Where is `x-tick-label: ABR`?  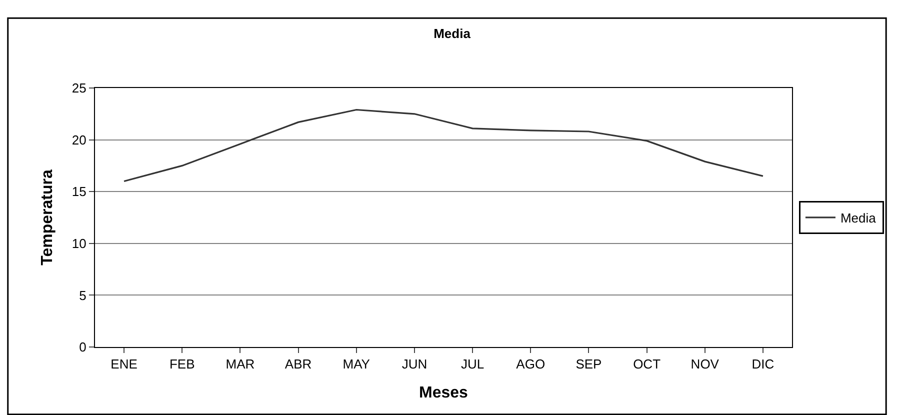
x-tick-label: ABR is located at coordinates (298, 364).